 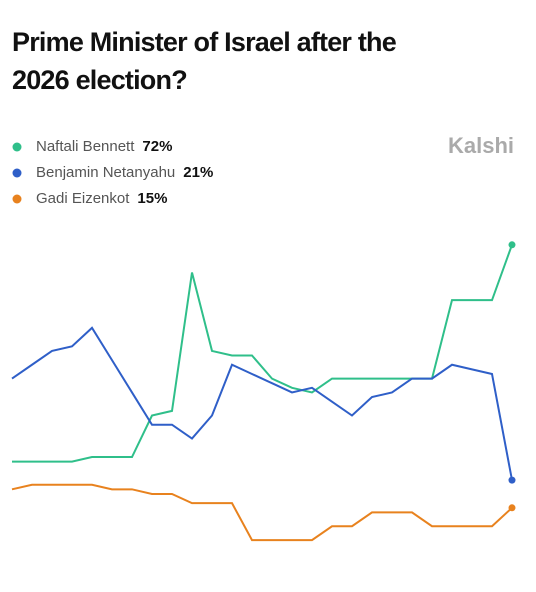 What do you see at coordinates (198, 172) in the screenshot?
I see `legend-value: 21%` at bounding box center [198, 172].